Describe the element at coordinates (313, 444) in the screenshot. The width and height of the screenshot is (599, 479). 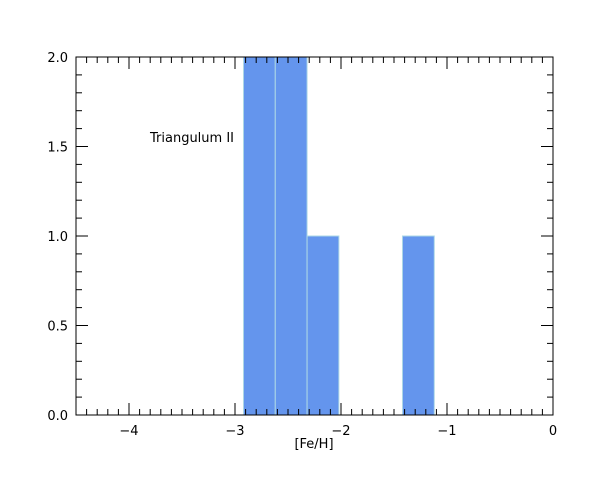
I see `x-axis-label: [Fe/H]` at that location.